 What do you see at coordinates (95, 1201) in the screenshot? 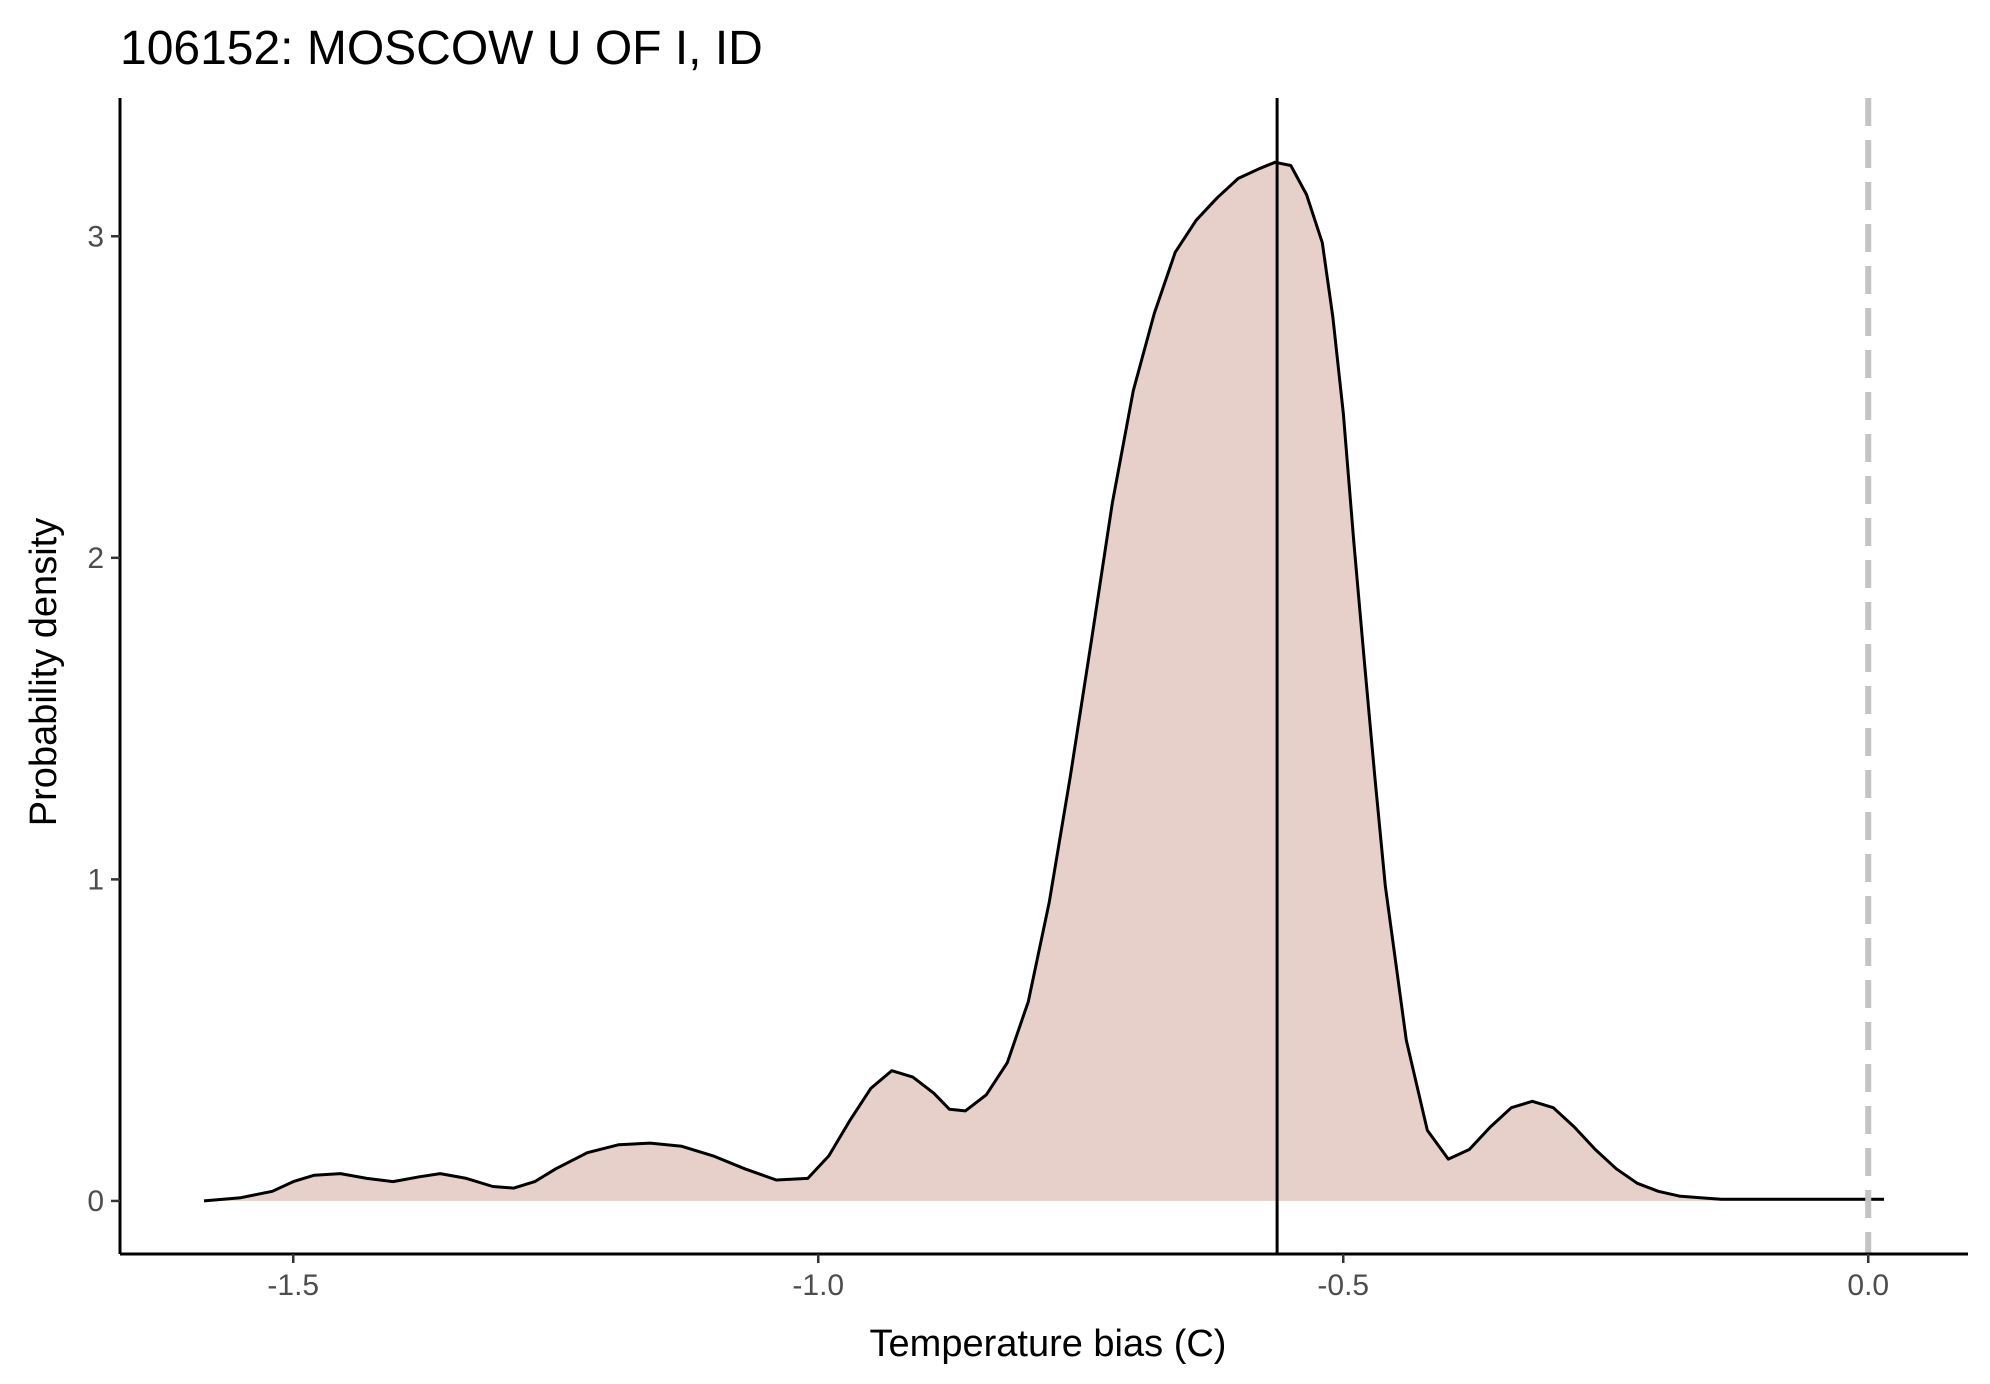
I see `y-tick-label: 0` at bounding box center [95, 1201].